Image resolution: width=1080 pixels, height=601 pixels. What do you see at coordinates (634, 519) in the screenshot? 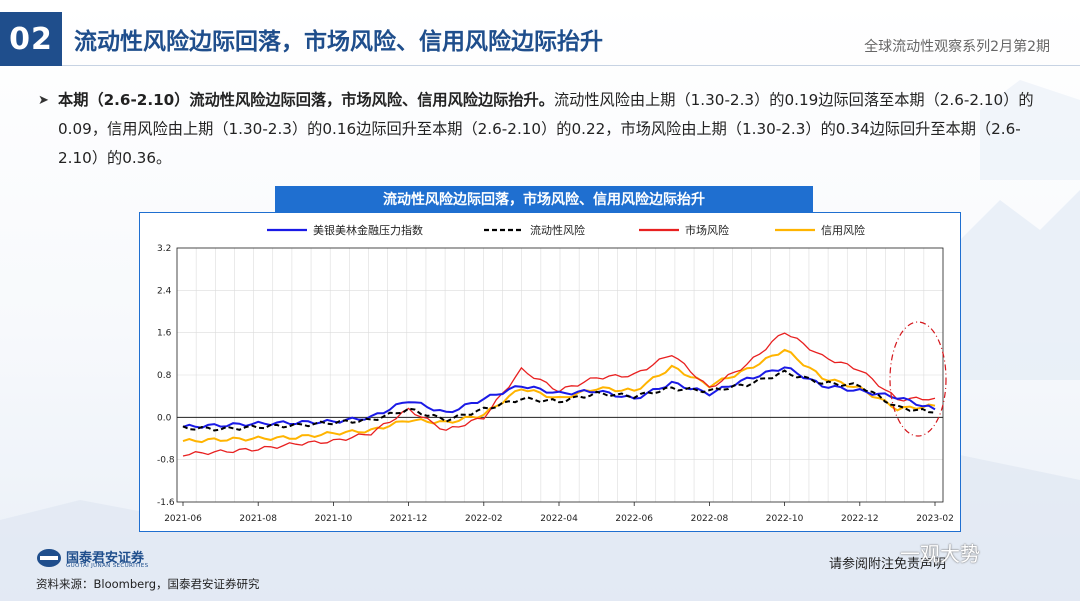
I see `x-tick-label: 2022-06` at bounding box center [634, 519].